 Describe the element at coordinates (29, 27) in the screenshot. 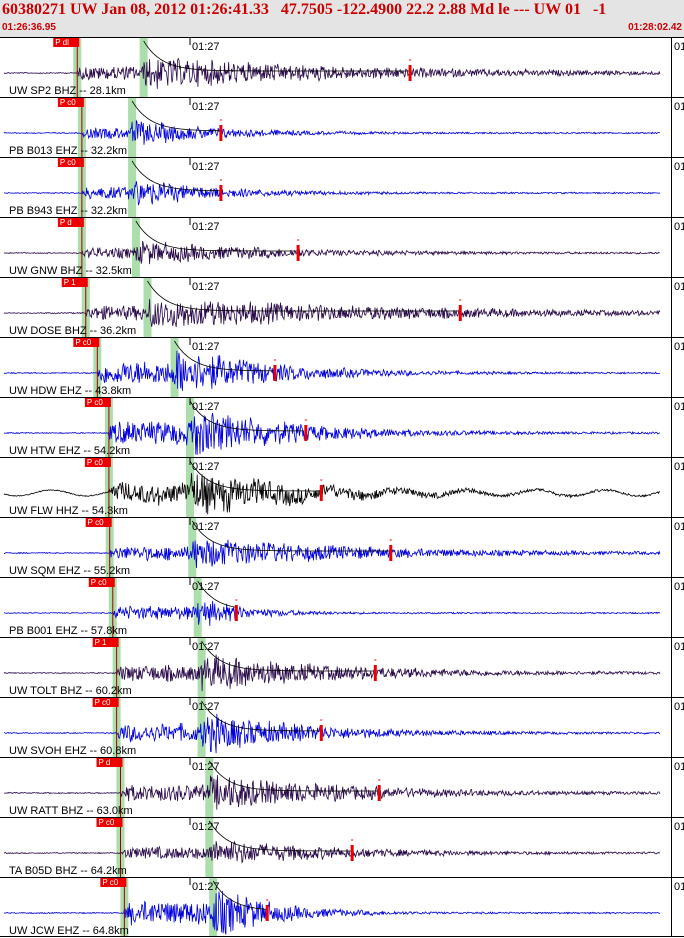

I see `window-start-time: 01:26:36.95` at that location.